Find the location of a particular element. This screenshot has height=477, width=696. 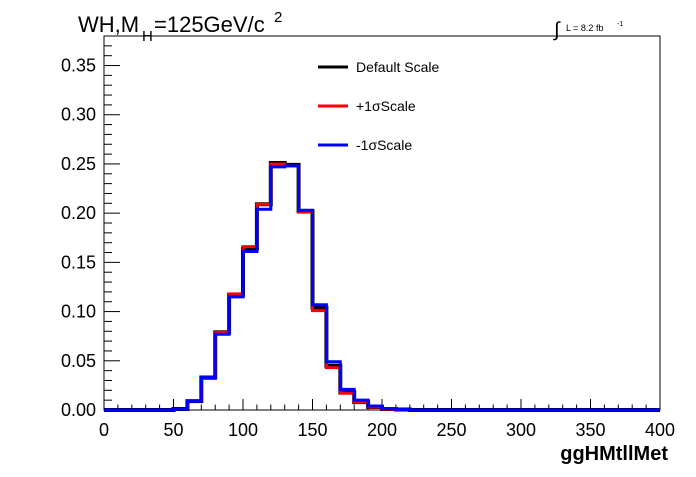

title-superscript: 2 is located at coordinates (278, 17).